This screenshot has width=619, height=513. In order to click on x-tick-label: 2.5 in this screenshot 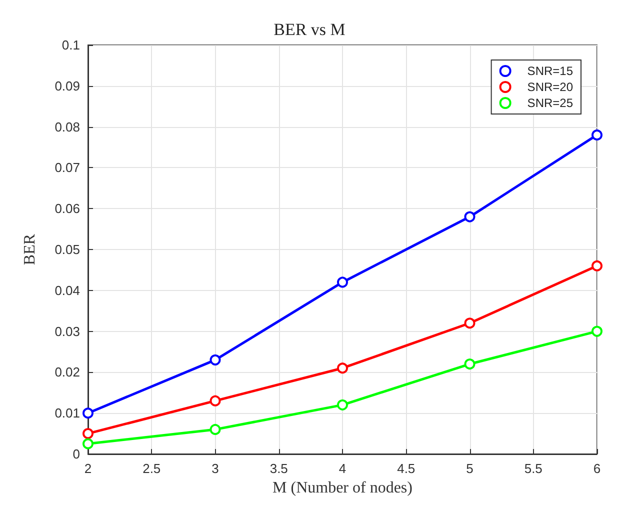, I will do `click(151, 468)`.